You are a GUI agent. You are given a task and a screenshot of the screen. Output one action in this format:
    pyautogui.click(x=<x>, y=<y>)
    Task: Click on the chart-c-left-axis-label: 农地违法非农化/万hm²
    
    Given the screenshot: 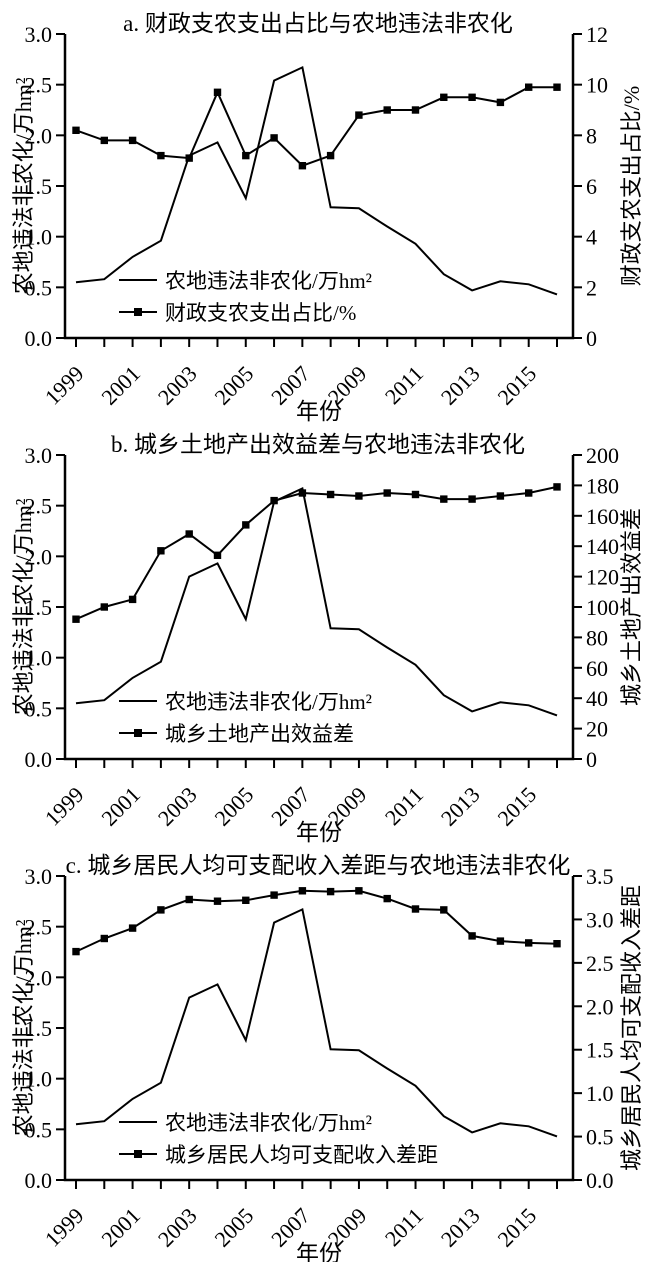 What is the action you would take?
    pyautogui.click(x=23, y=1028)
    